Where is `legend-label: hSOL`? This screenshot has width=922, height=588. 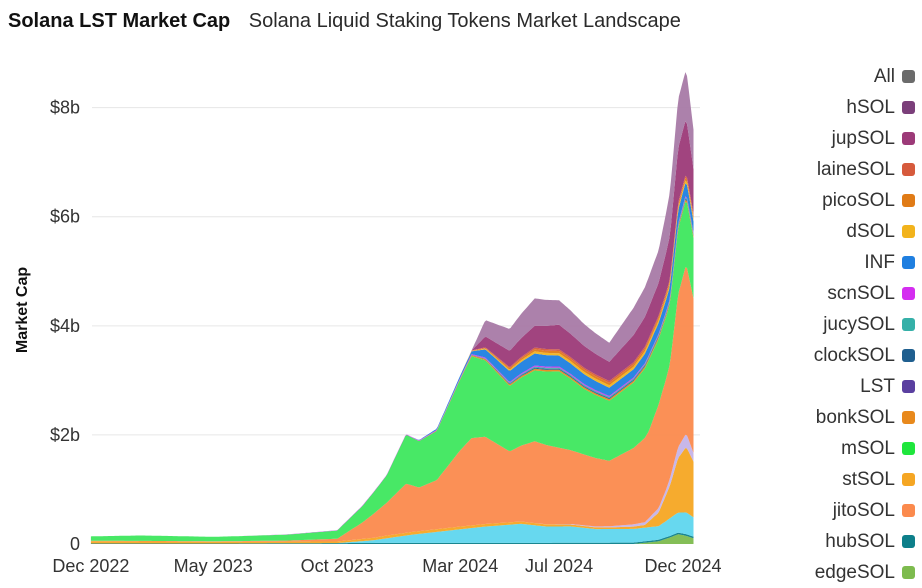 legend-label: hSOL is located at coordinates (870, 107).